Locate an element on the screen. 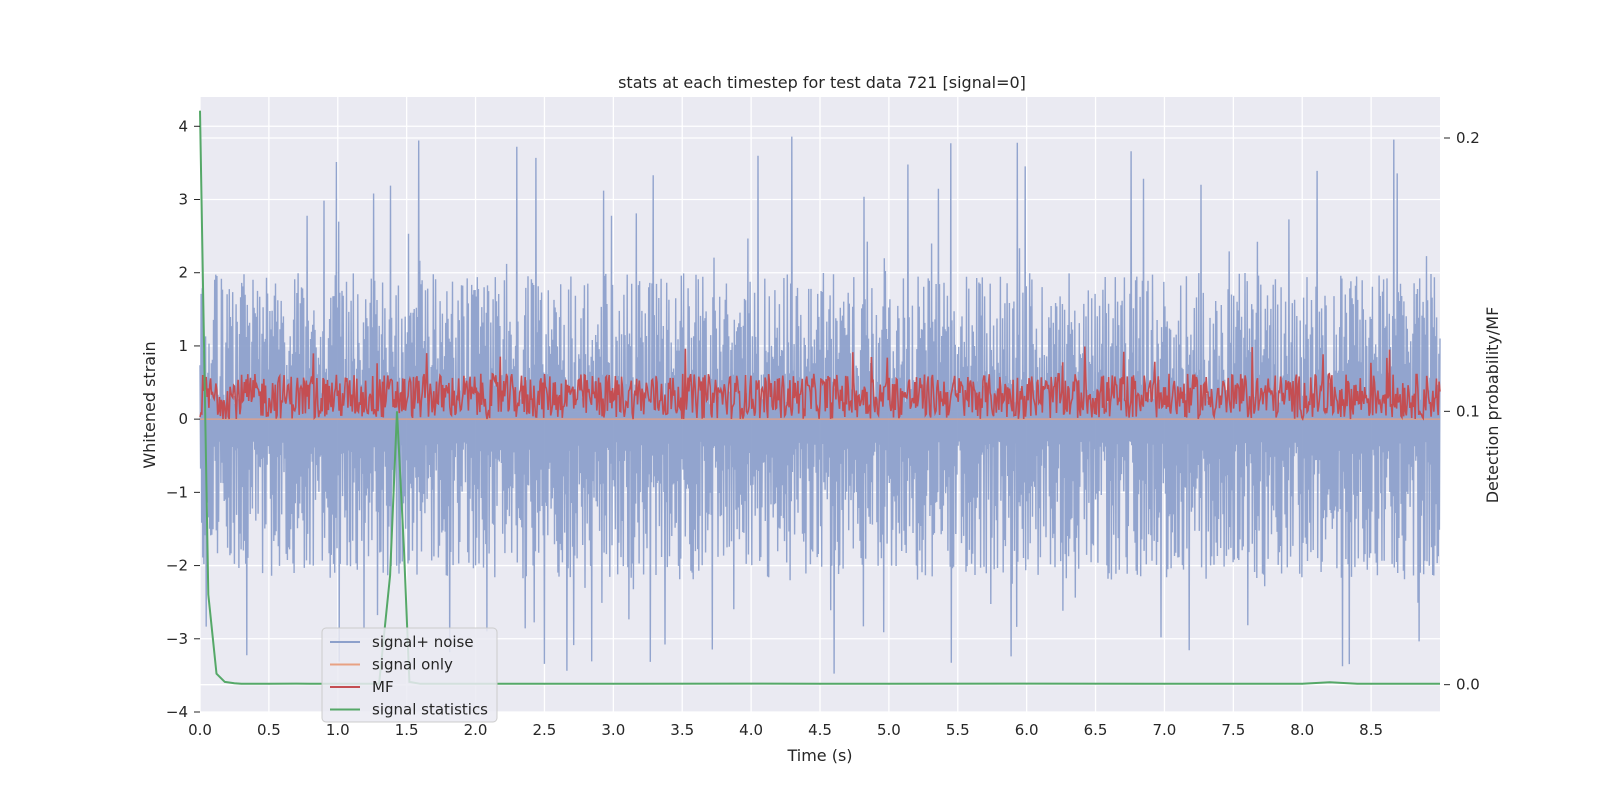 The height and width of the screenshot is (800, 1600). x-tick-label: 3.0 is located at coordinates (613, 730).